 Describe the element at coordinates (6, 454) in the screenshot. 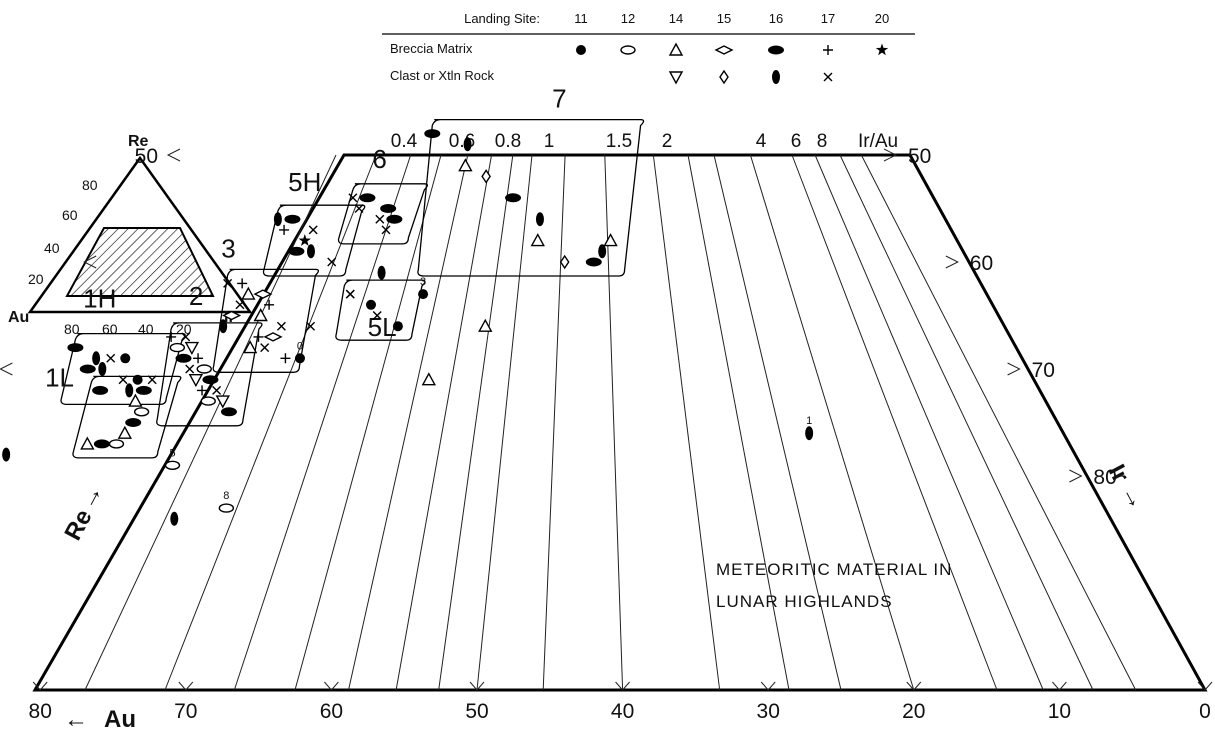

I see `outlier-point-0-shape` at that location.